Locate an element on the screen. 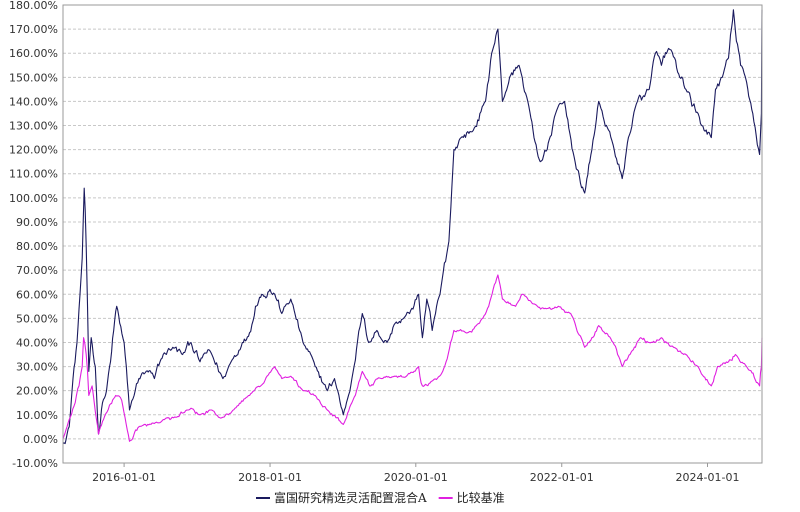 Image resolution: width=800 pixels, height=512 pixels. y-tick-label: 80.00% is located at coordinates (37, 246).